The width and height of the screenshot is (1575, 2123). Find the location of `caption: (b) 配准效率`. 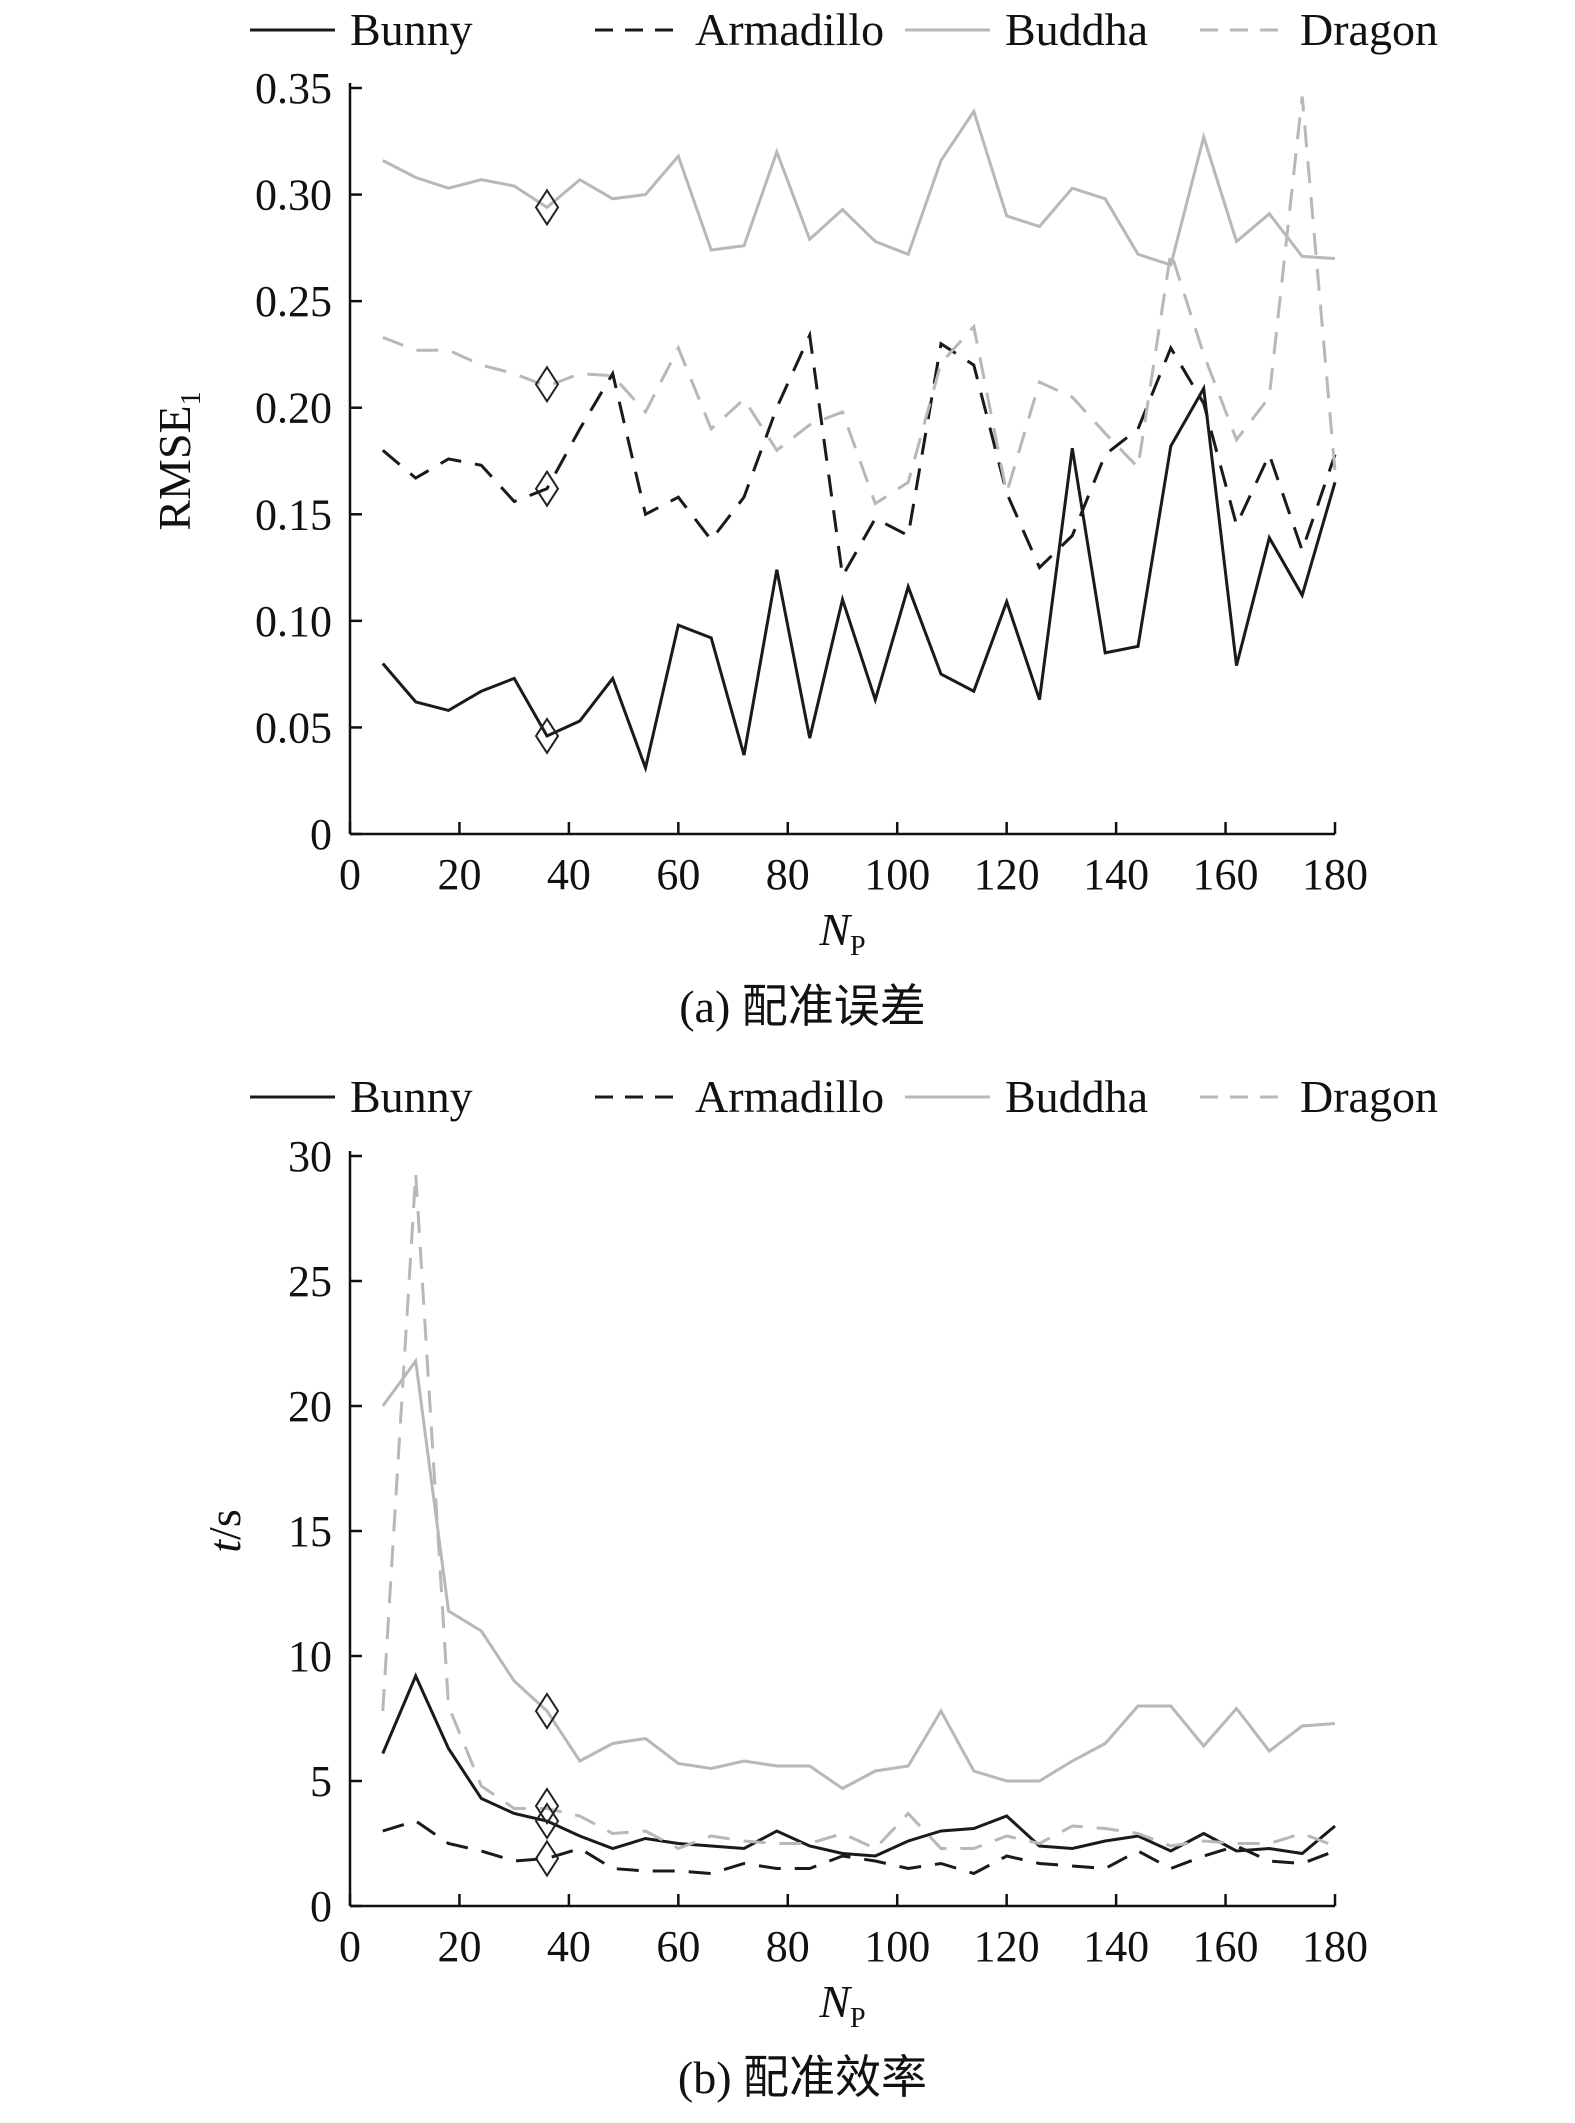

caption: (b) 配准效率 is located at coordinates (802, 2077).